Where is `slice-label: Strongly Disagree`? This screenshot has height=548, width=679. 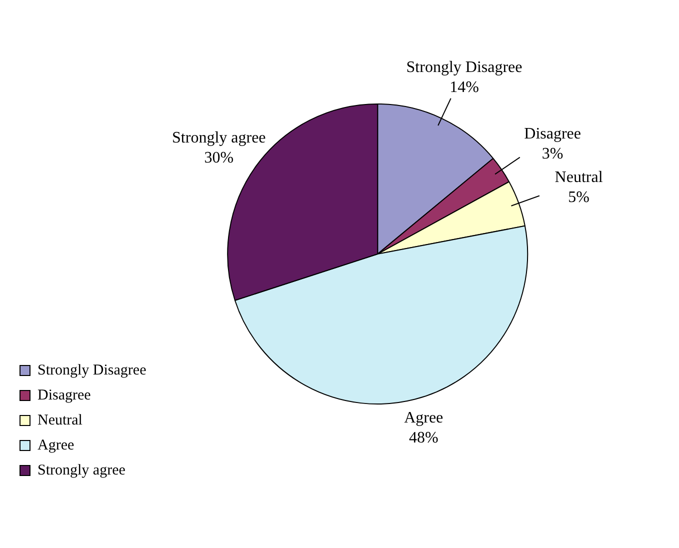 slice-label: Strongly Disagree is located at coordinates (464, 67).